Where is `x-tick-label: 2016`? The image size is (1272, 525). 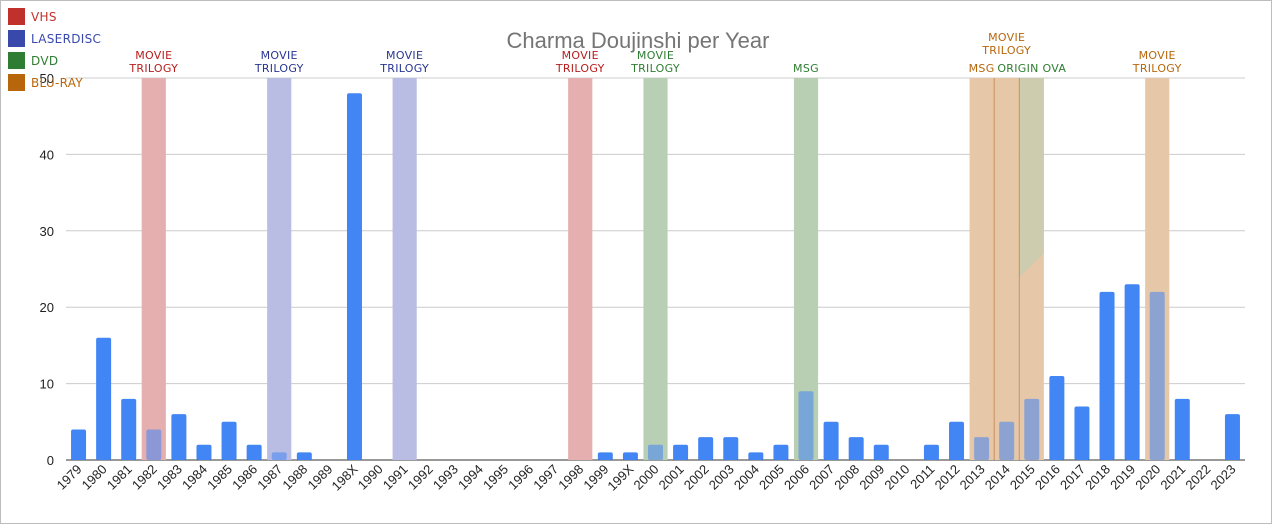 x-tick-label: 2016 is located at coordinates (1047, 477).